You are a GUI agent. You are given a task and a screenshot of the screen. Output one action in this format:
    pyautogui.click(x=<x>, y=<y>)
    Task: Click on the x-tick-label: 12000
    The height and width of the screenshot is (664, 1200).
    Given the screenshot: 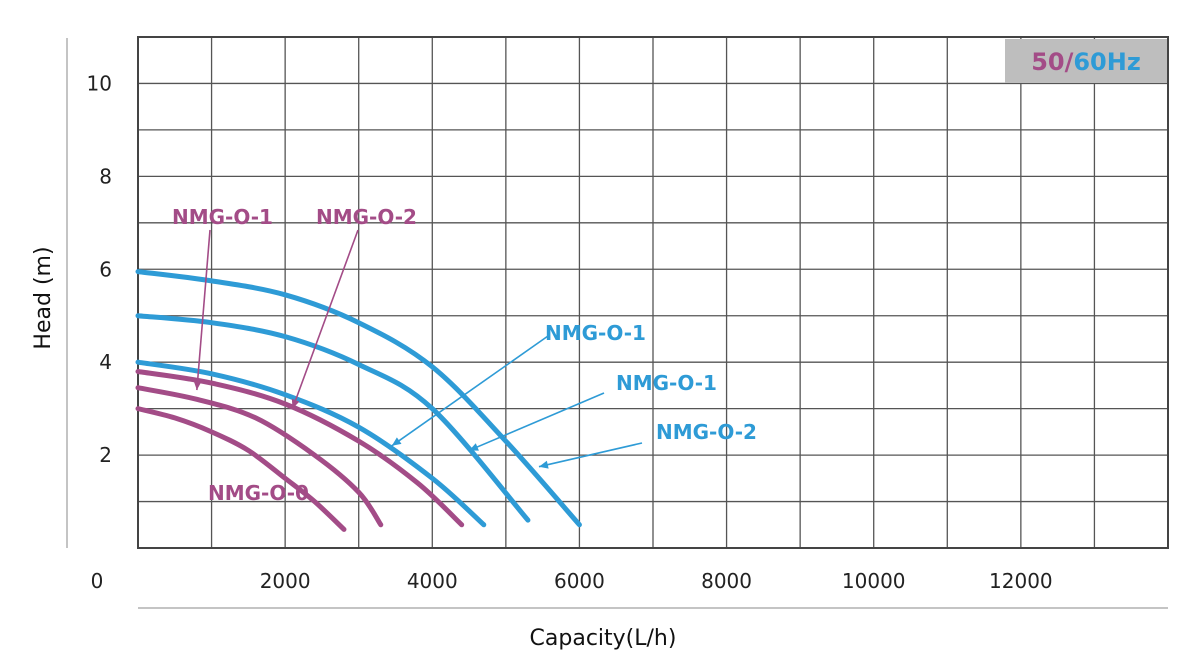 What is the action you would take?
    pyautogui.click(x=1021, y=581)
    